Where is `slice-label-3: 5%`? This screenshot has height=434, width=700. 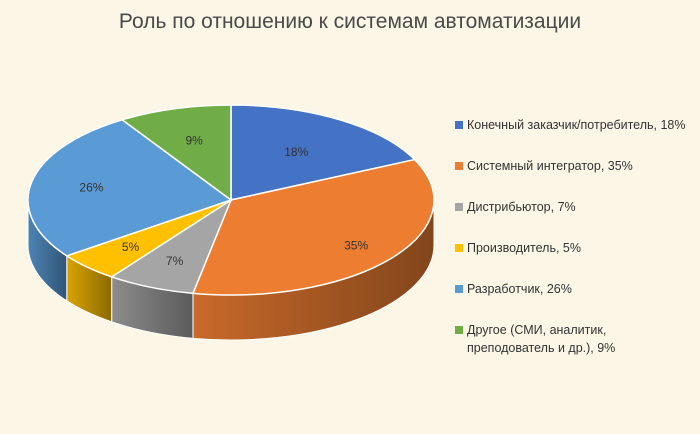
slice-label-3: 5% is located at coordinates (131, 247).